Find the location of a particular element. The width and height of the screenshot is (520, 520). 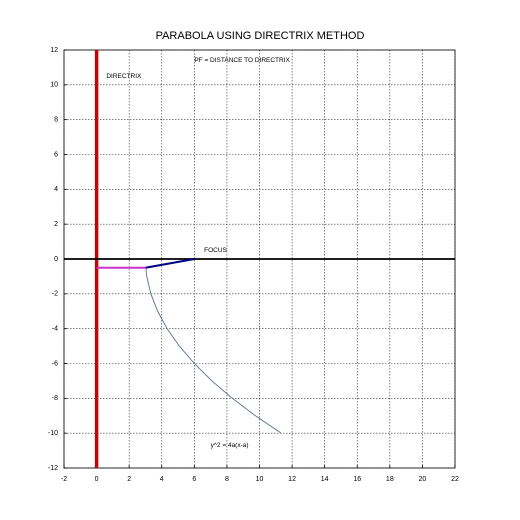

y-tick-label: 12 is located at coordinates (54, 50).